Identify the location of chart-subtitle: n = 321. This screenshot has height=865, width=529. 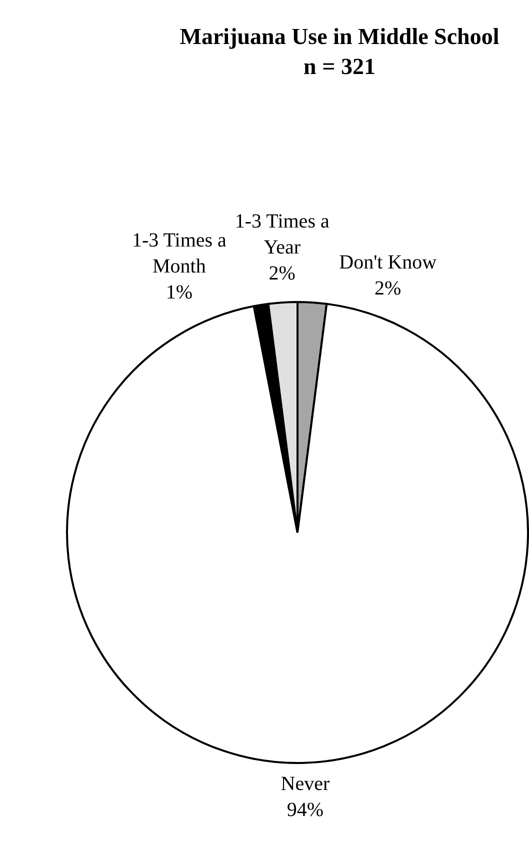
(339, 67).